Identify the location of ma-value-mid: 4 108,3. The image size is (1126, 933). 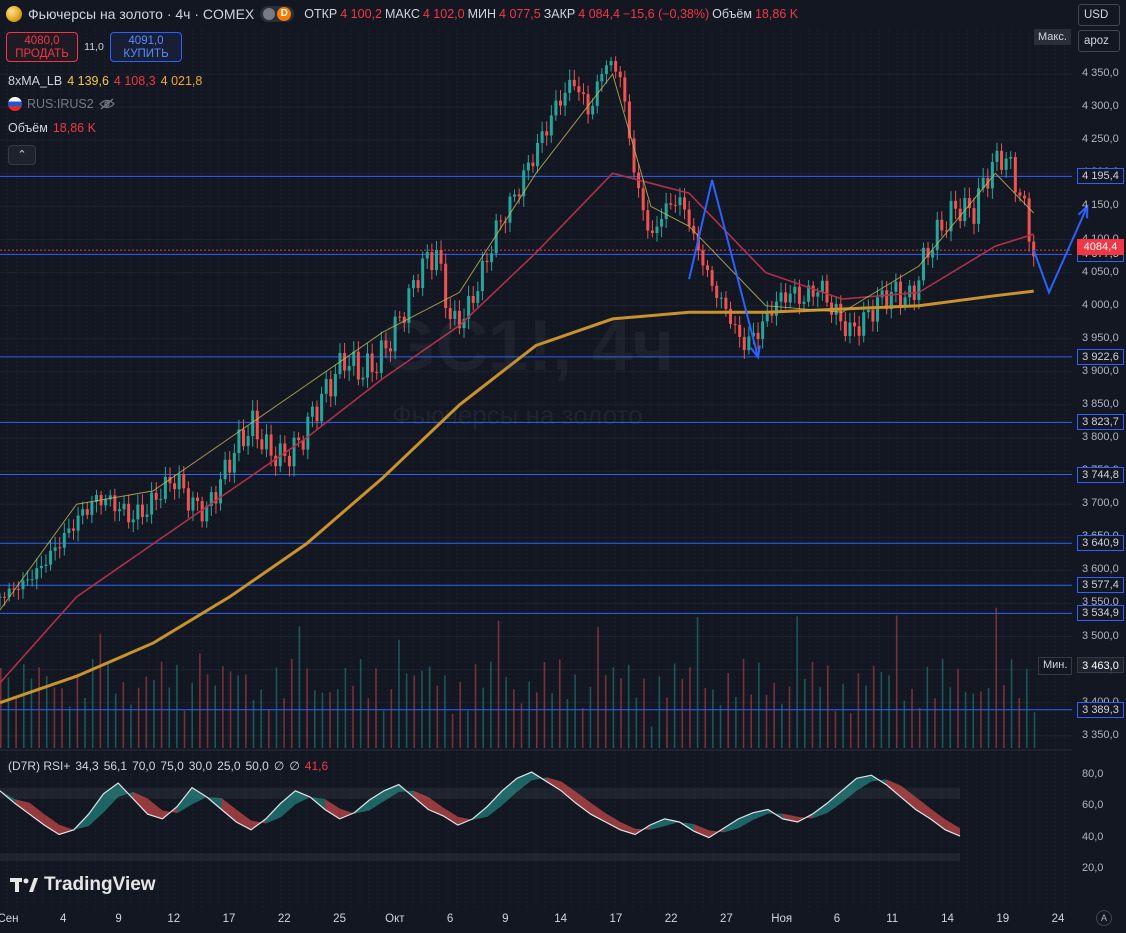
(134, 81).